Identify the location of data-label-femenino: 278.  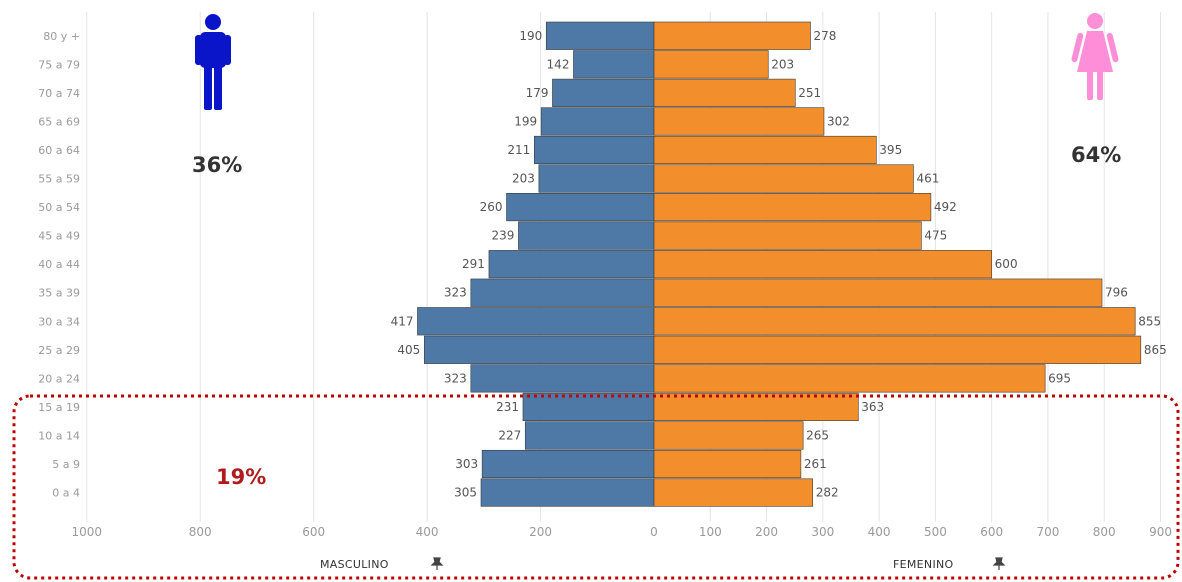
(824, 36).